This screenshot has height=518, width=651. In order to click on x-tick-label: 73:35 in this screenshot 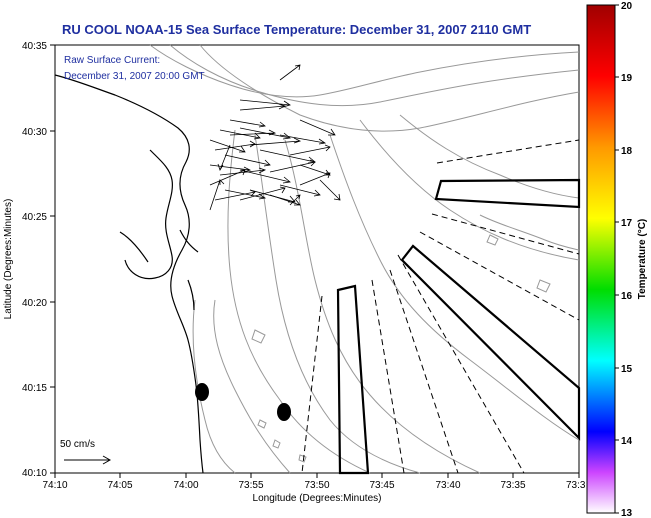, I will do `click(512, 485)`.